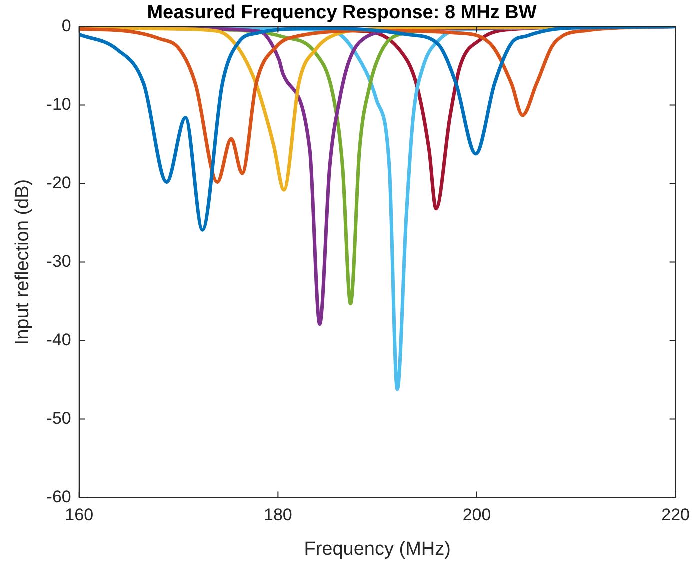 The height and width of the screenshot is (573, 698). Describe the element at coordinates (59, 261) in the screenshot. I see `y-tick-label: -30` at that location.